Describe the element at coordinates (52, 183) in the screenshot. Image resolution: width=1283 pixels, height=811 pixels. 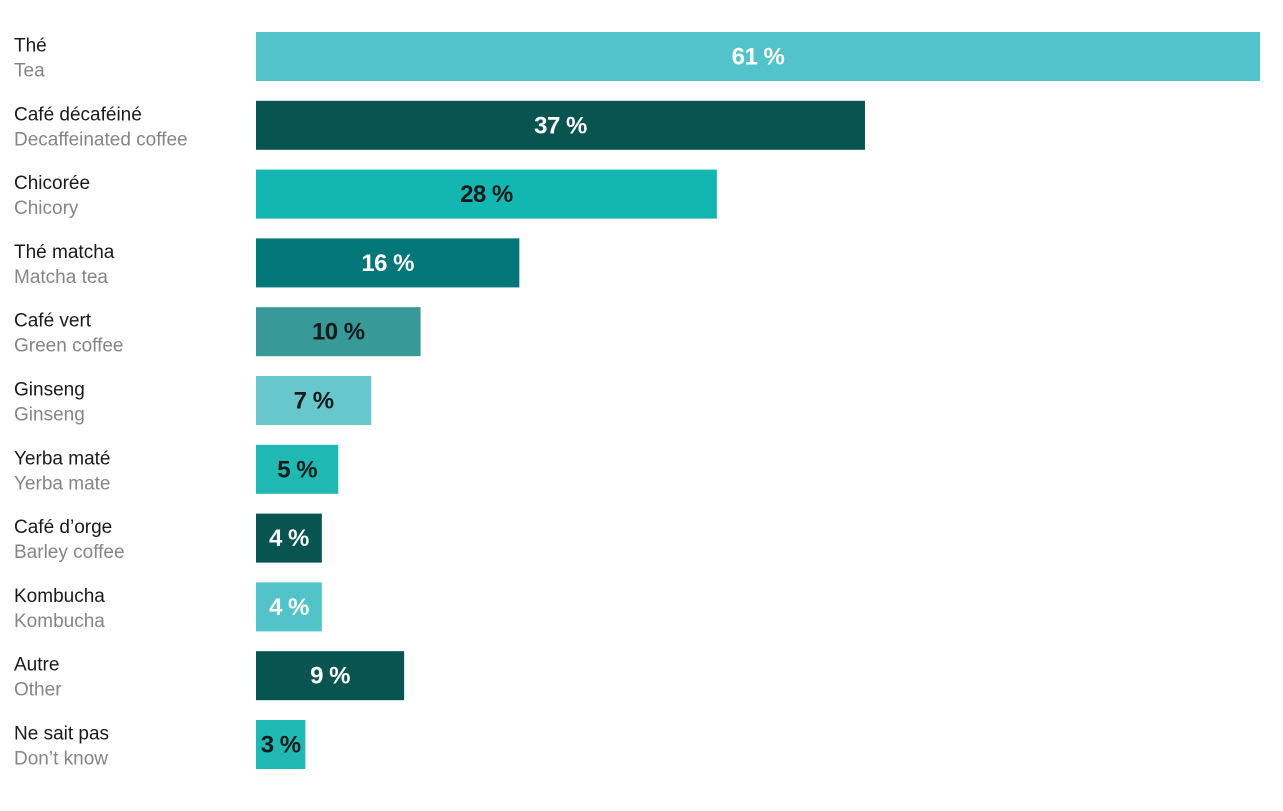
I see `category-label: Chicorée` at that location.